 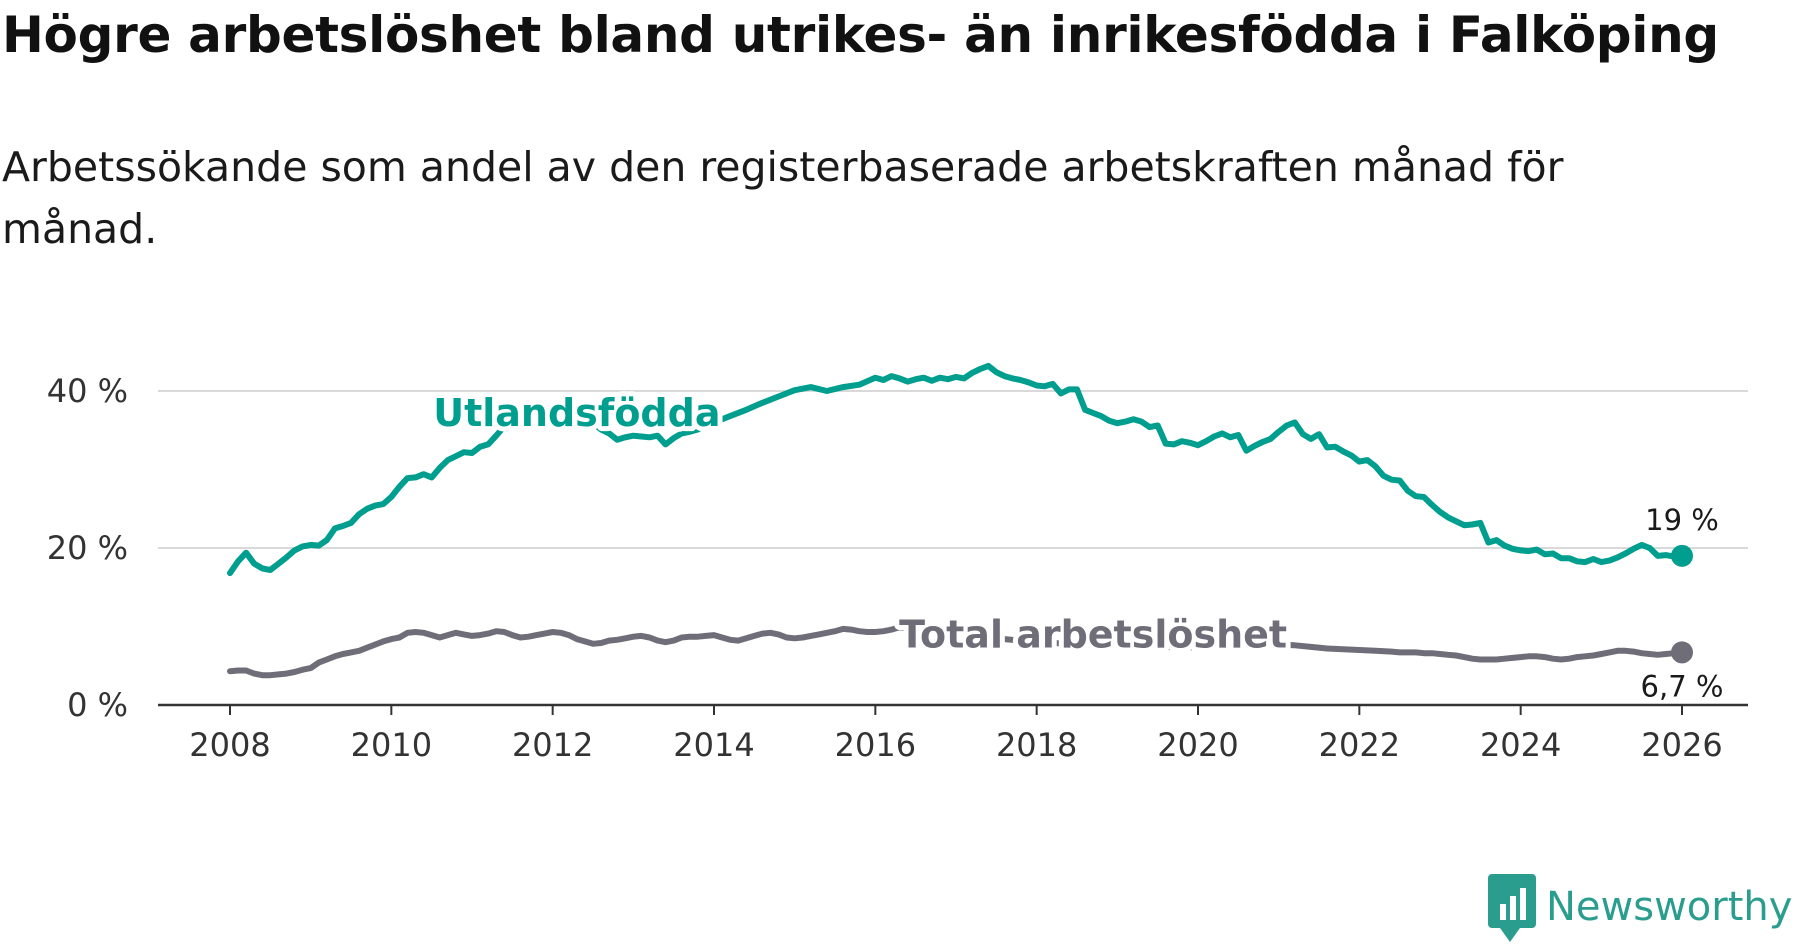 I want to click on x-tick-label: 2014, so click(x=713, y=745).